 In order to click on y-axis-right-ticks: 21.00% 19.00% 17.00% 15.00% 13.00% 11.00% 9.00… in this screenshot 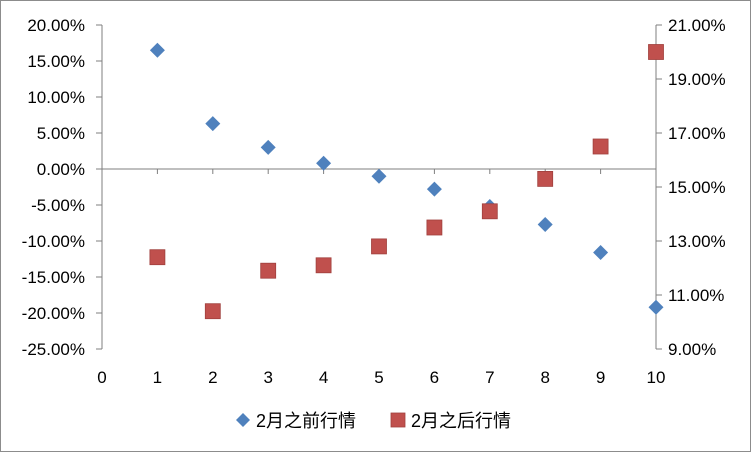, I will do `click(691, 187)`.